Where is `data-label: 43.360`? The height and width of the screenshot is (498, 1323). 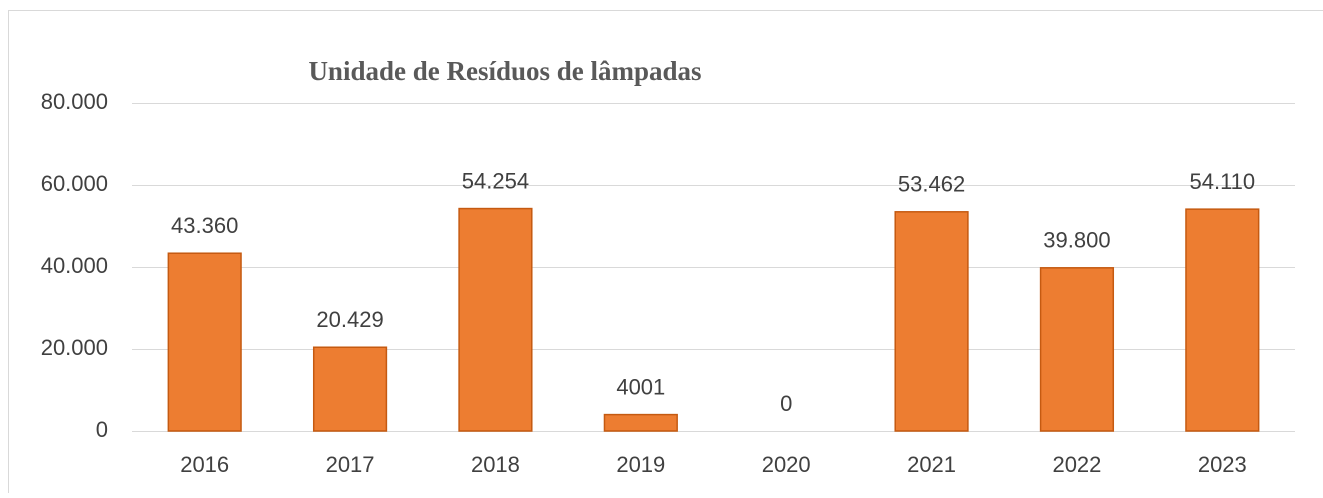
data-label: 43.360 is located at coordinates (204, 225).